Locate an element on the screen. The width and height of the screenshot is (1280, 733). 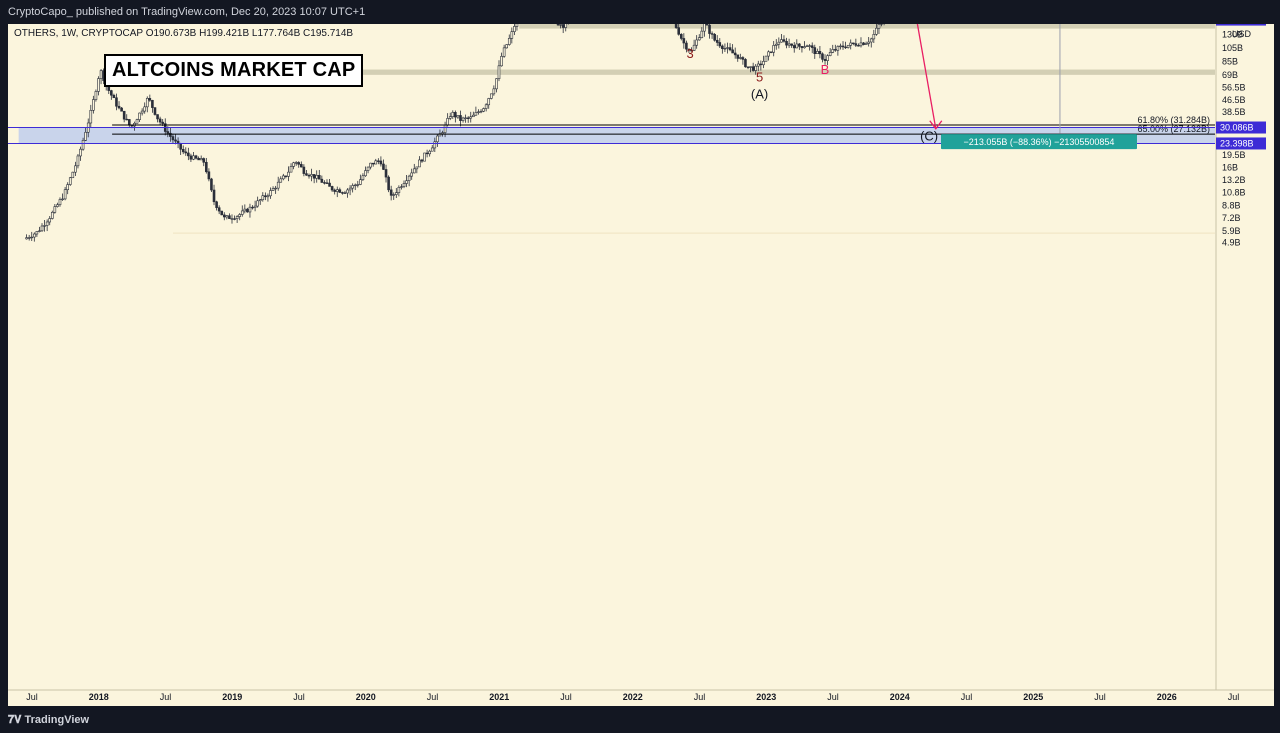
y-tick-label: 4.9B is located at coordinates (1231, 243).